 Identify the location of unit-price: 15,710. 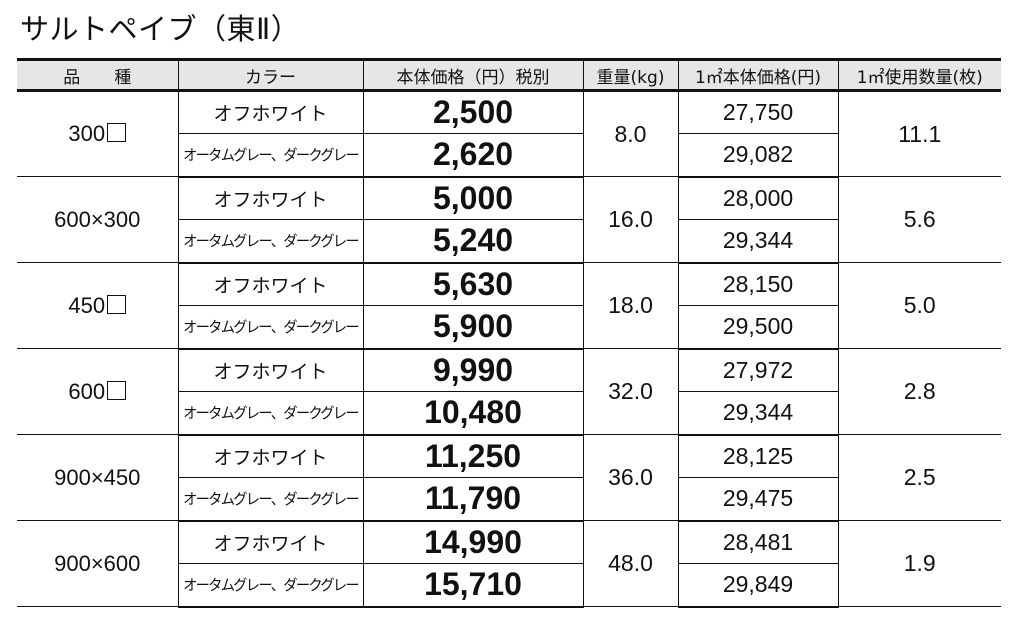
(472, 585).